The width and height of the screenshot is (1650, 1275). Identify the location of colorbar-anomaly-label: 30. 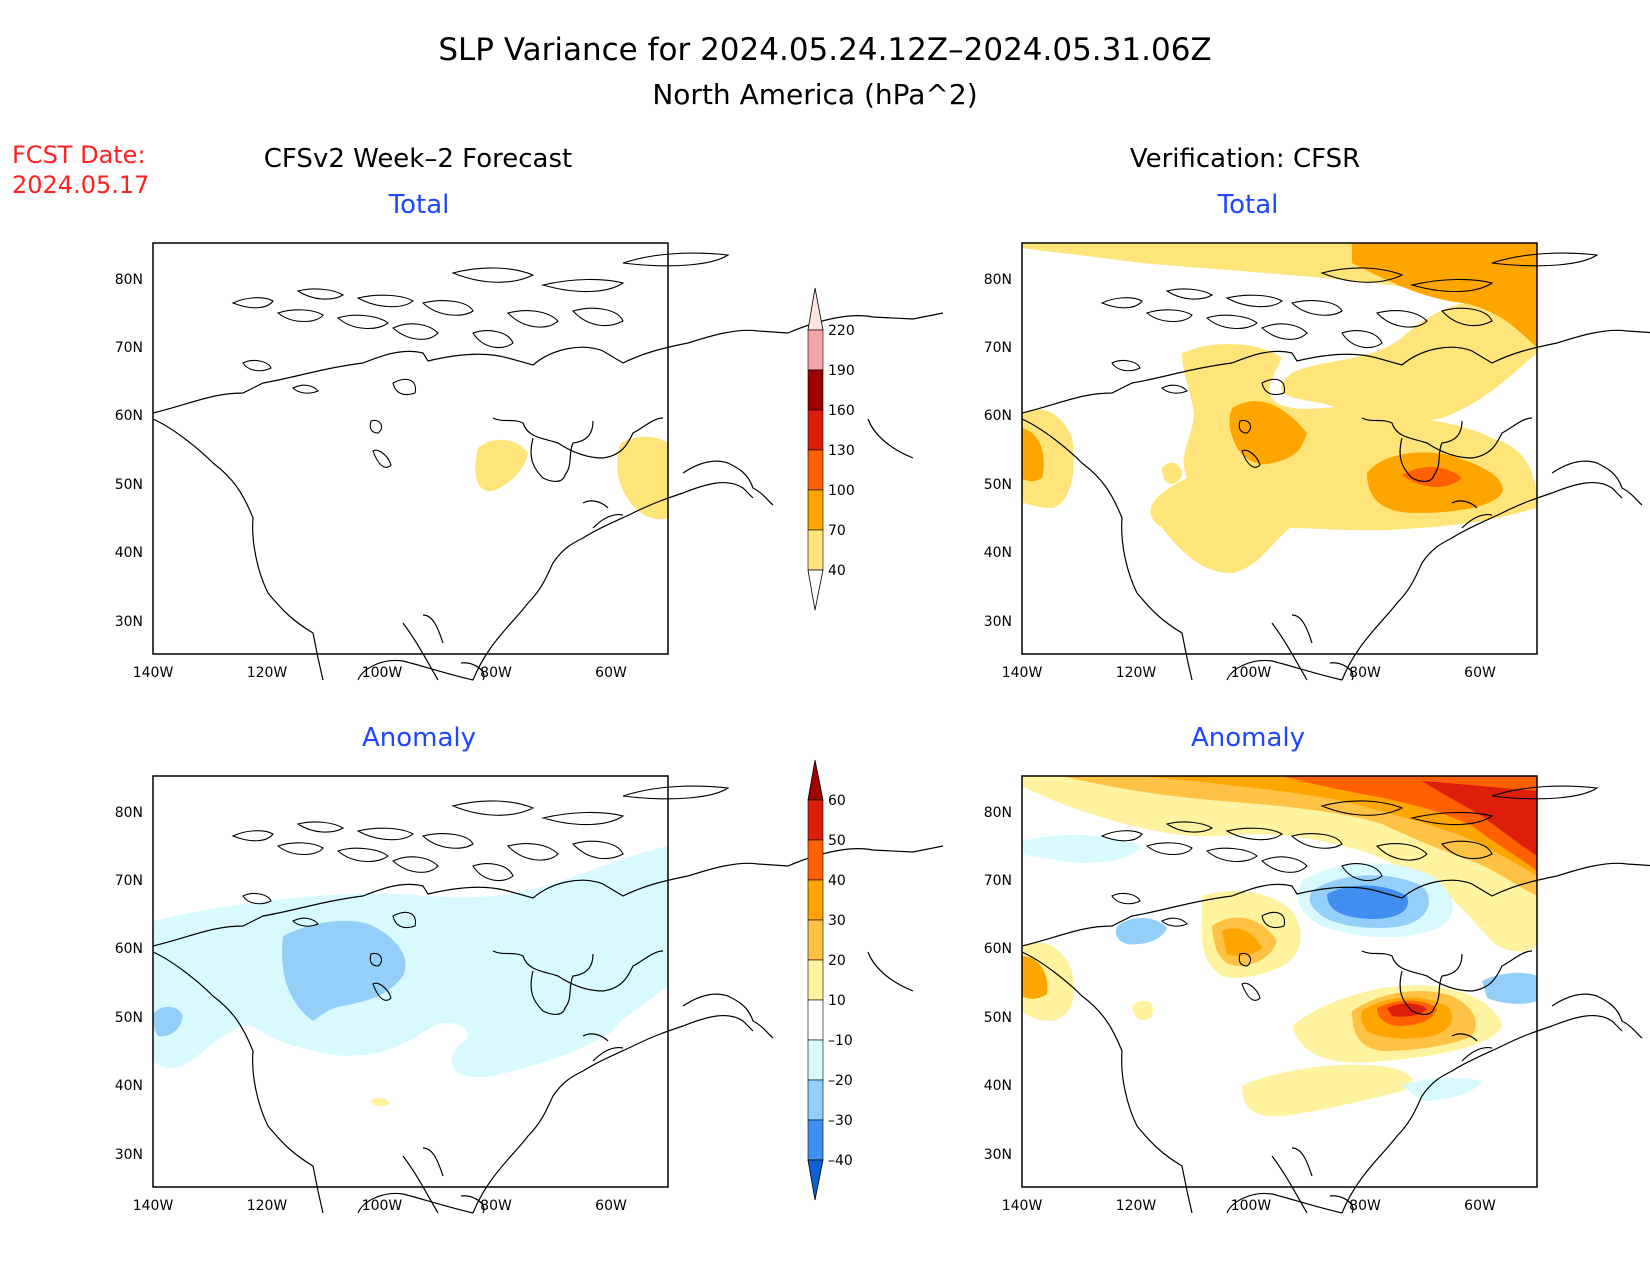
(837, 921).